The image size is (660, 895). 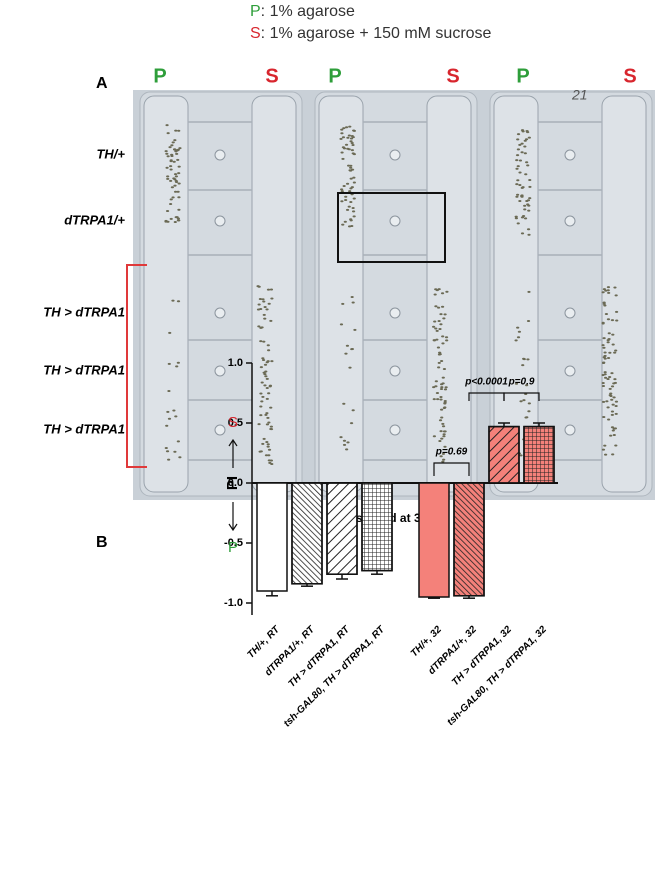 I want to click on x-tick-label: TH/+, 32, so click(x=426, y=641).